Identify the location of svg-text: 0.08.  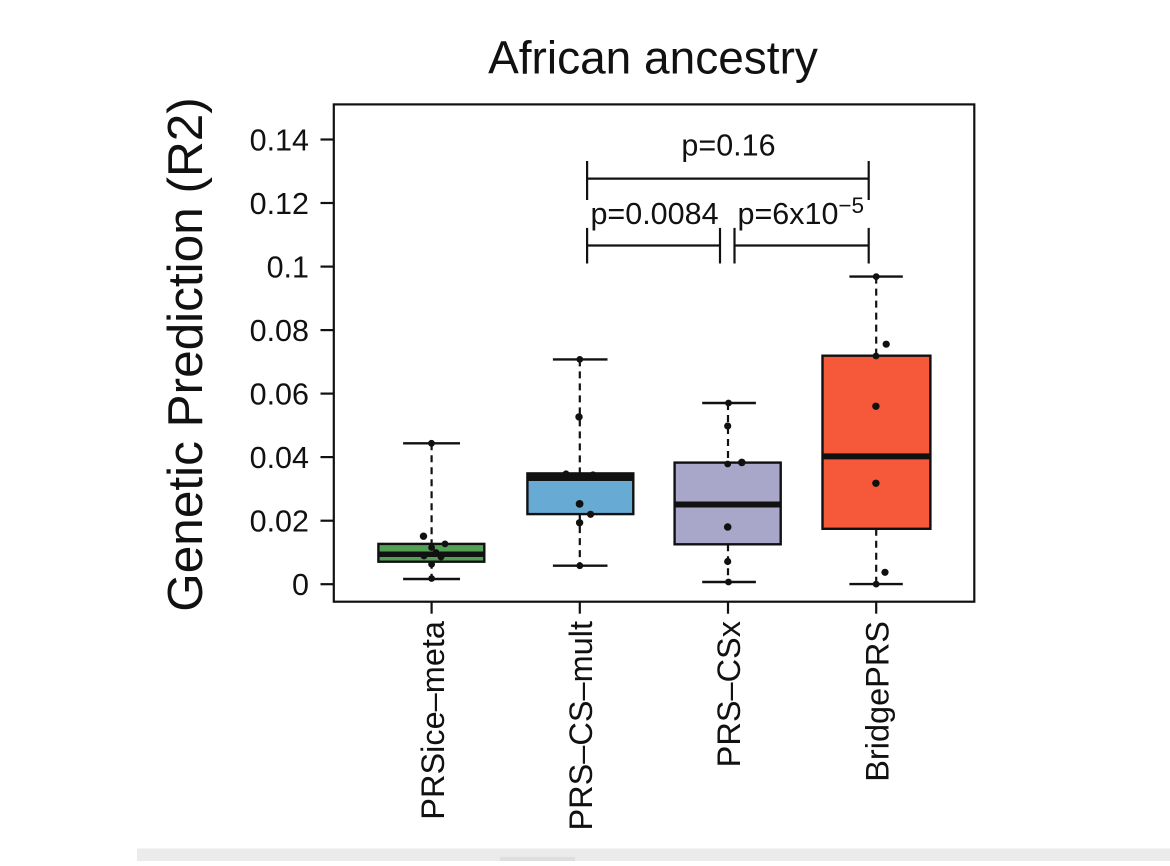
(279, 331).